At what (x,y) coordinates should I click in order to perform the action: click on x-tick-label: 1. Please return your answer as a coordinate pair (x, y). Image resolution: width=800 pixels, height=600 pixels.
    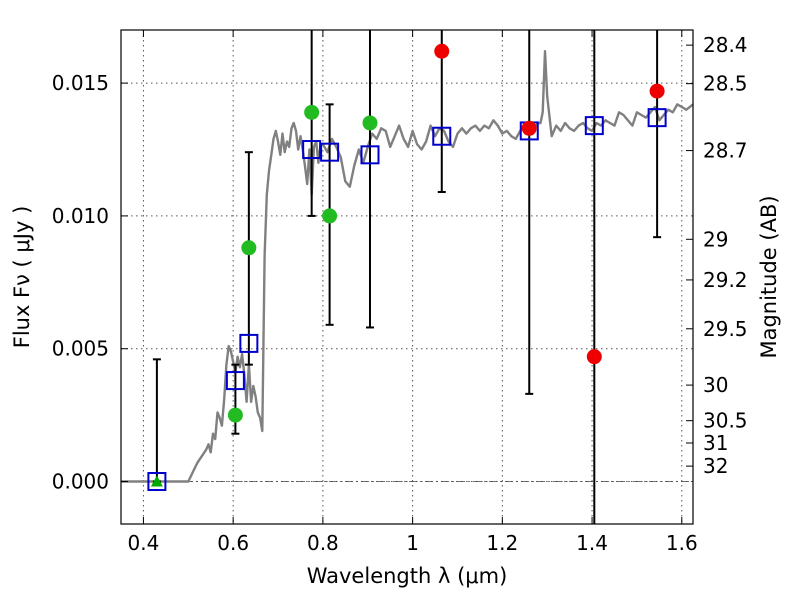
    Looking at the image, I should click on (412, 543).